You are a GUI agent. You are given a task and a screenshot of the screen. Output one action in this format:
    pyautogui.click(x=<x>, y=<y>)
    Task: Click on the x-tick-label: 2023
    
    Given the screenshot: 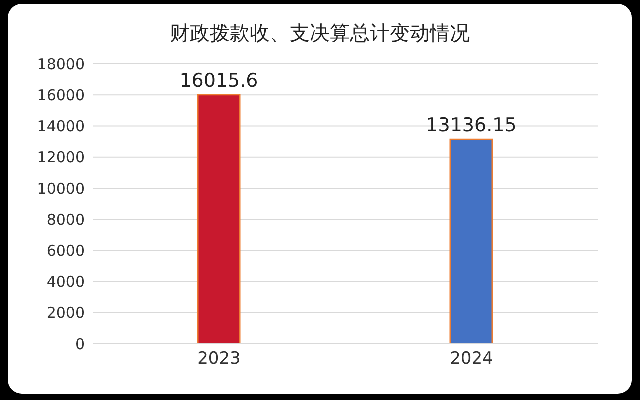 What is the action you would take?
    pyautogui.click(x=219, y=359)
    